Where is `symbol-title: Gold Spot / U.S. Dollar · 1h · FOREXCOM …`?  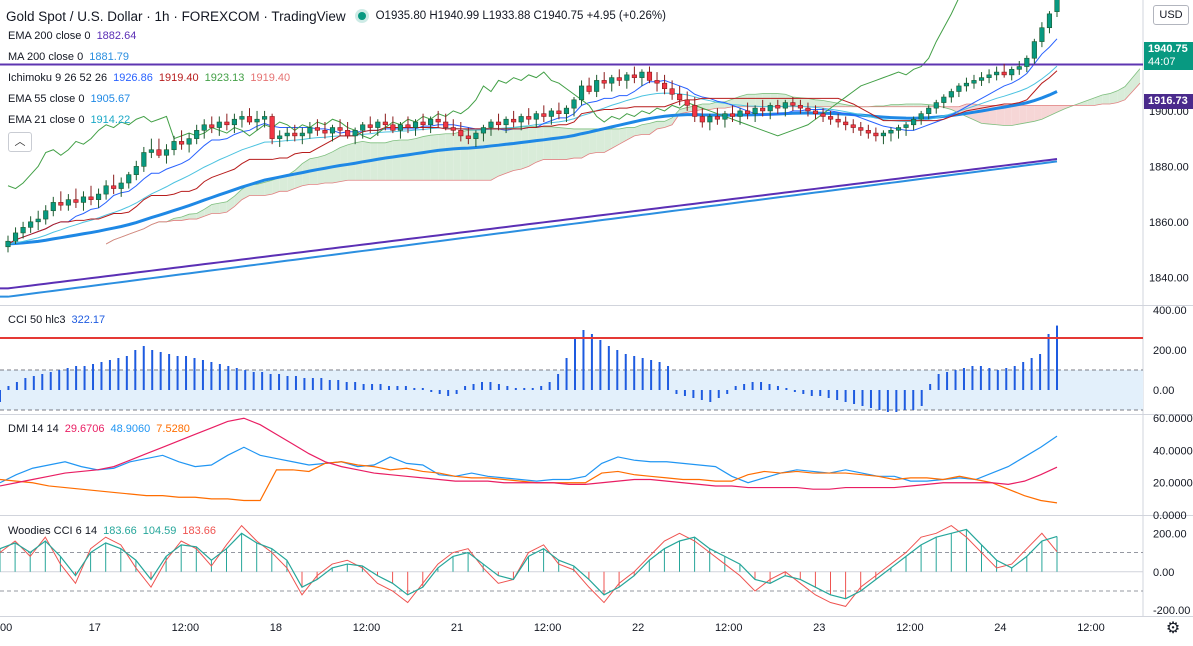
symbol-title: Gold Spot / U.S. Dollar · 1h · FOREXCOM … is located at coordinates (176, 16).